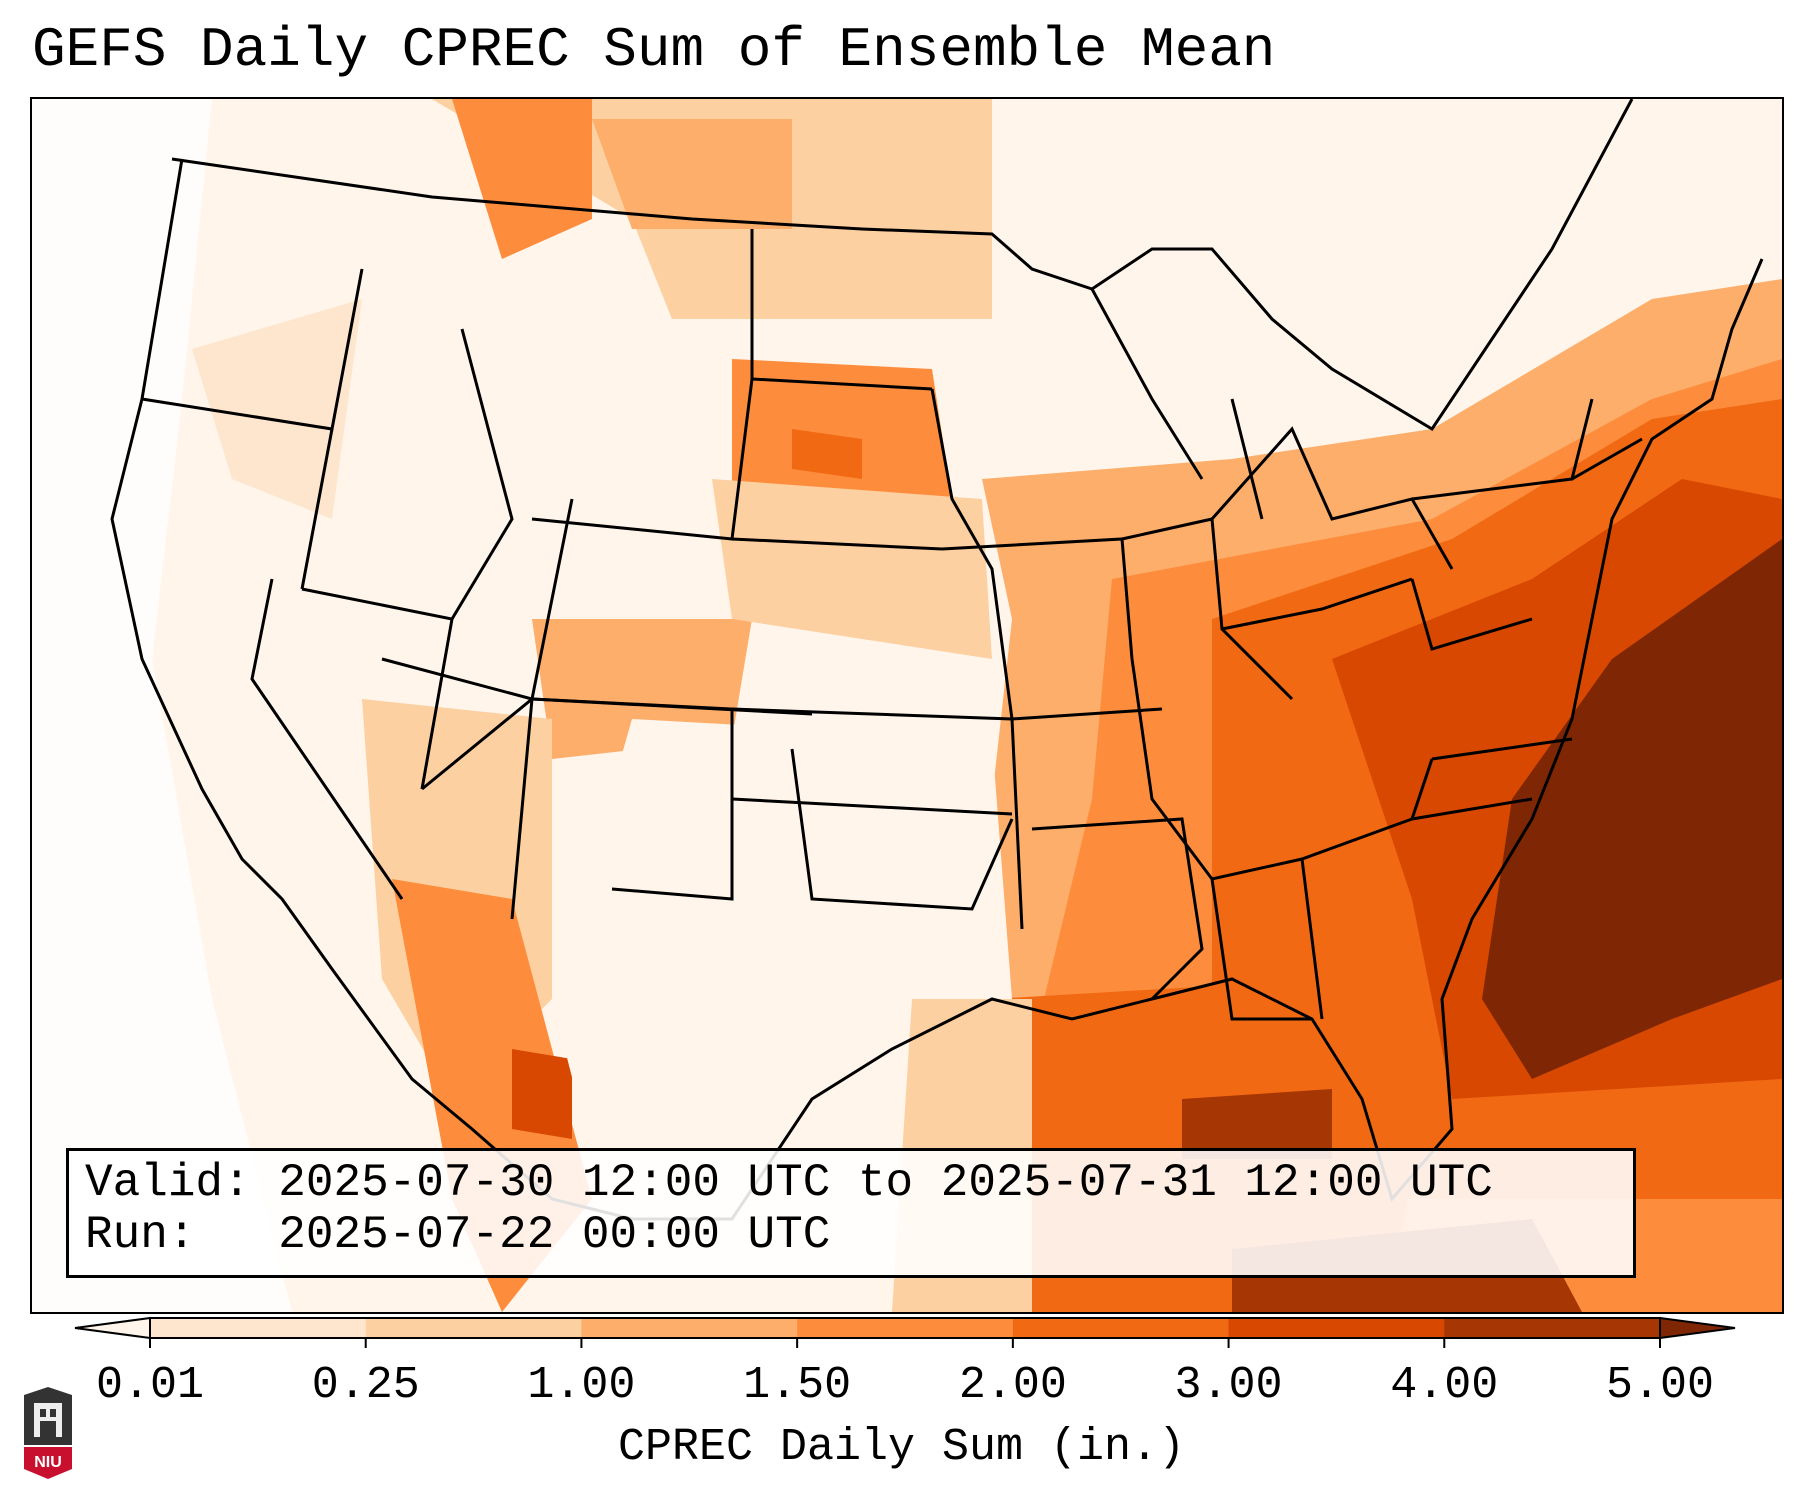 The width and height of the screenshot is (1803, 1500). What do you see at coordinates (654, 50) in the screenshot?
I see `map-title: GEFS Daily CPREC Sum of Ensemble Mean` at bounding box center [654, 50].